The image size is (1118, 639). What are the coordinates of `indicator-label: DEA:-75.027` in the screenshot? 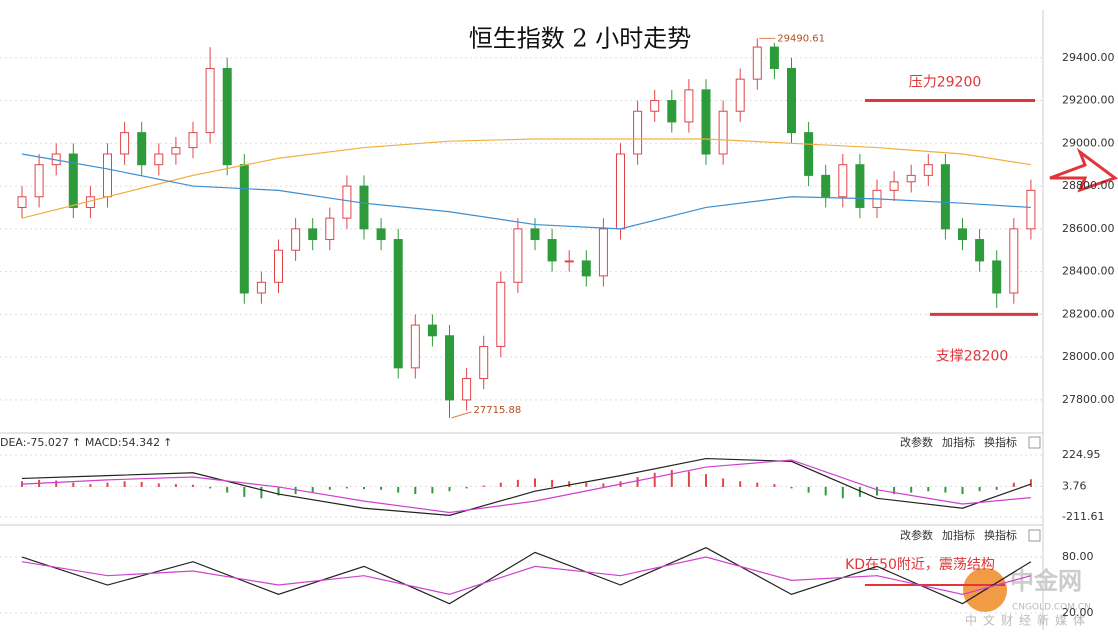 It's located at (34, 442).